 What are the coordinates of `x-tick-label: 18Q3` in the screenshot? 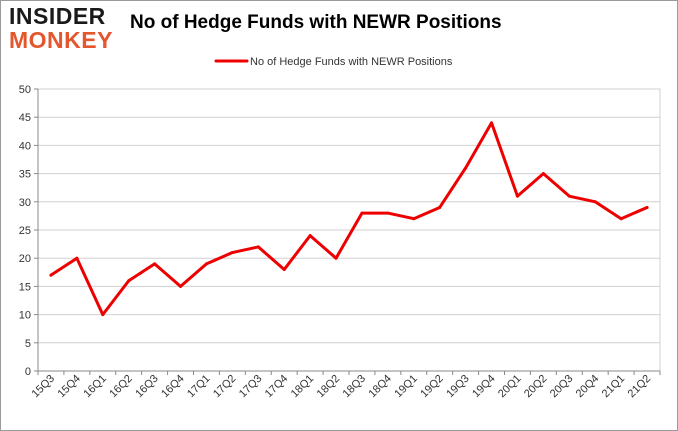 It's located at (355, 387).